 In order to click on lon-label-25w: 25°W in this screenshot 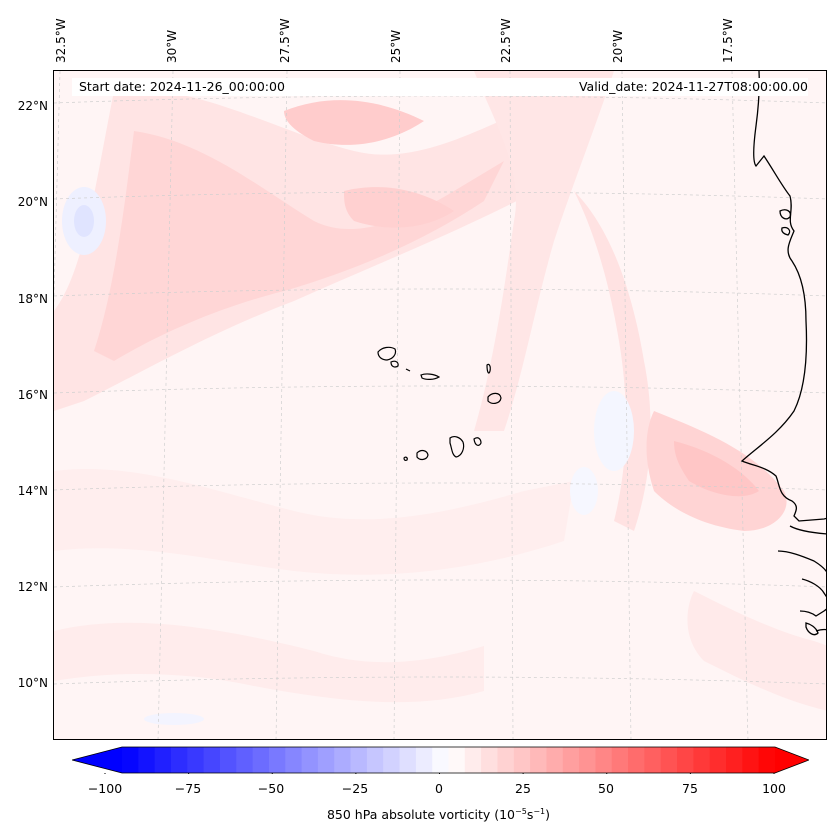, I will do `click(396, 46)`.